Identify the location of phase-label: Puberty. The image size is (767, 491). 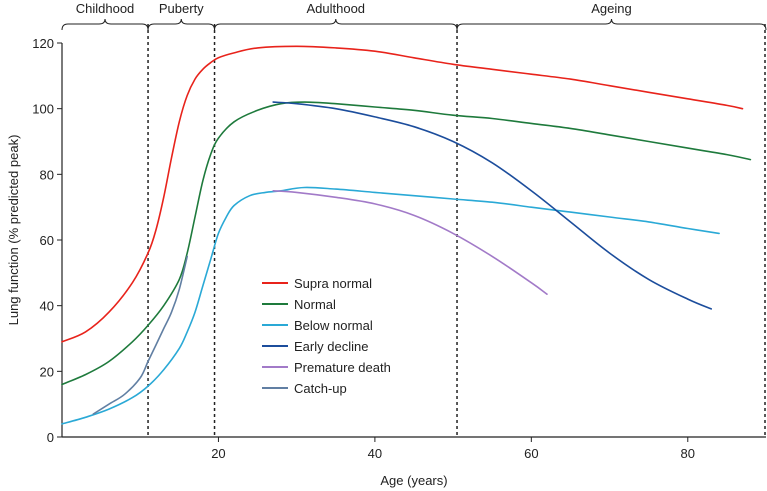
(181, 8).